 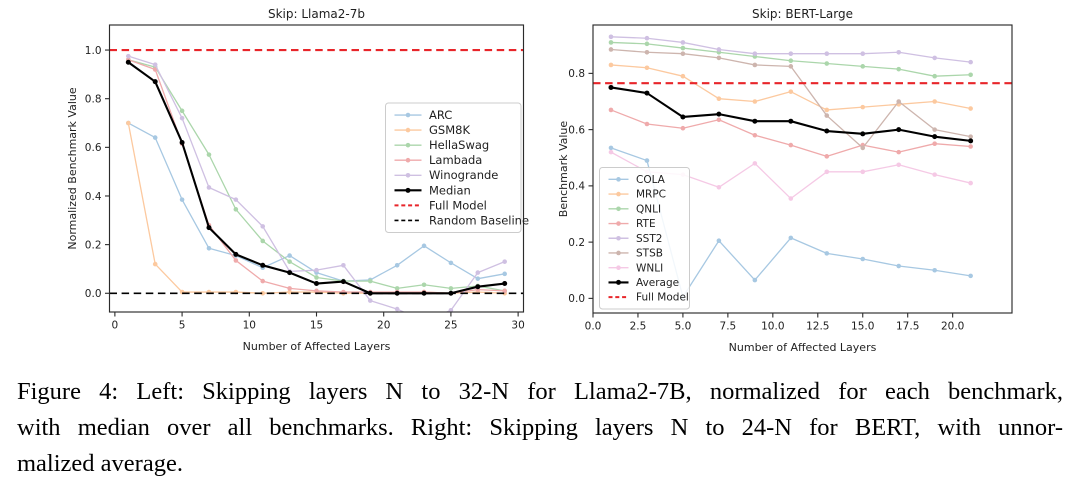 What do you see at coordinates (517, 326) in the screenshot?
I see `x-tick-label: 30` at bounding box center [517, 326].